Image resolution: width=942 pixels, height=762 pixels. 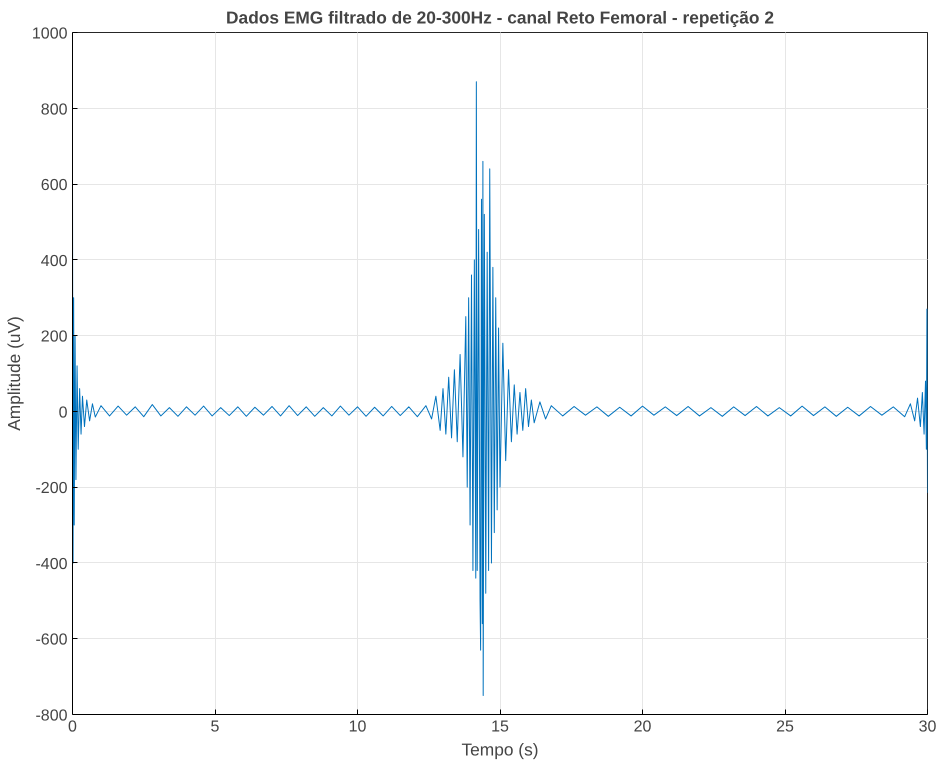 I want to click on y-tick-label: -400, so click(x=51, y=564).